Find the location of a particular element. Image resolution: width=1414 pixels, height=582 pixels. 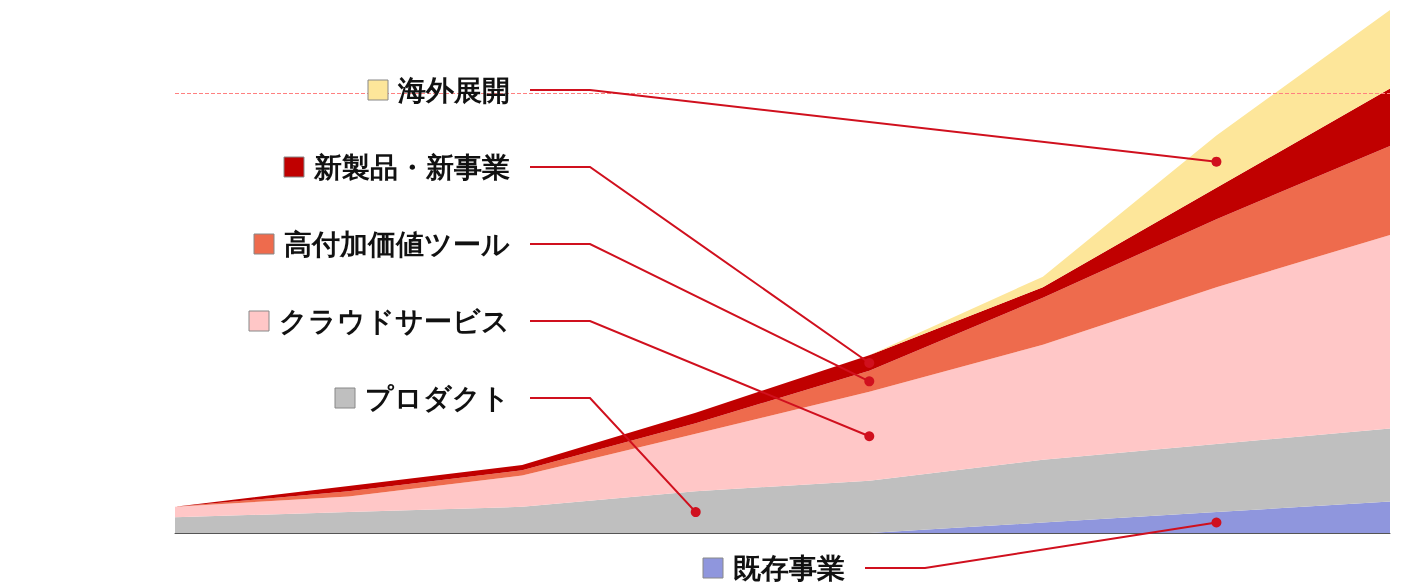

legend-label: 既存事業 is located at coordinates (789, 566).